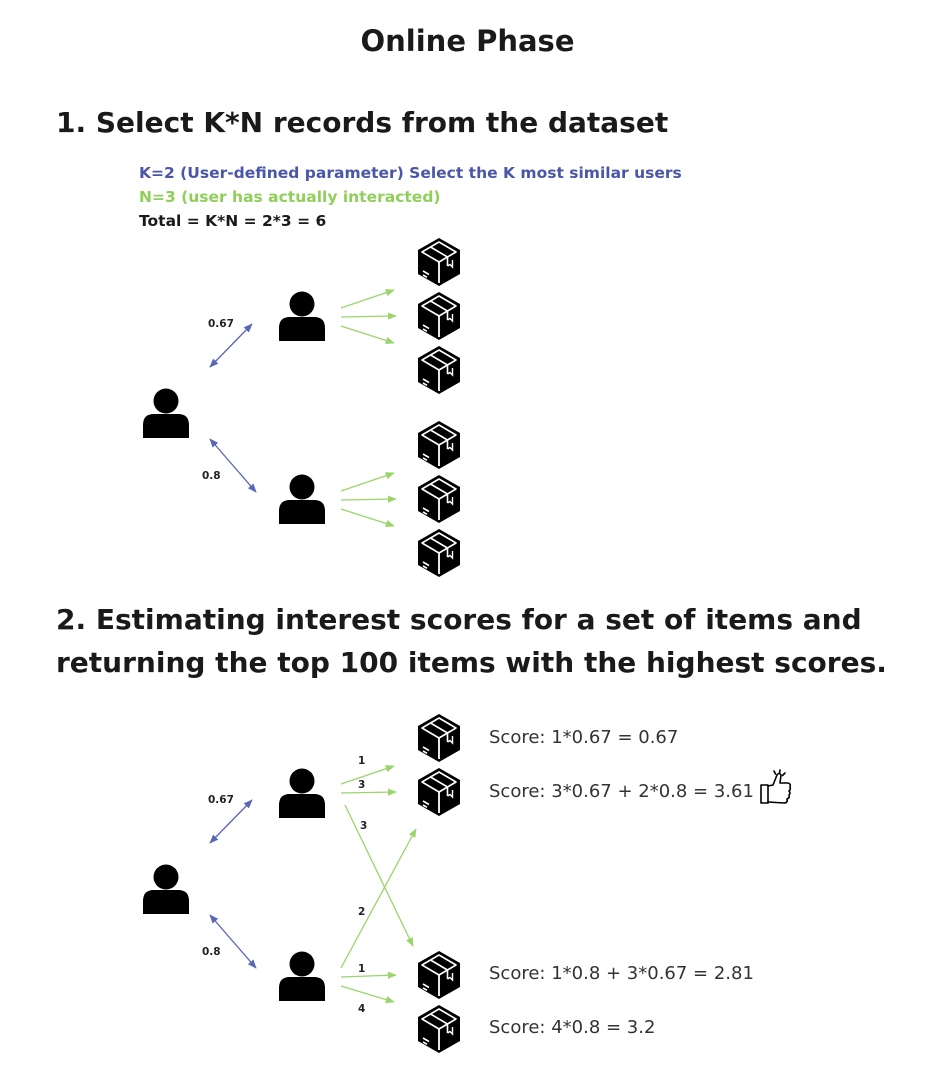 The width and height of the screenshot is (935, 1068). I want to click on item-score-text: Score: 1*0.67 = 0.67, so click(584, 737).